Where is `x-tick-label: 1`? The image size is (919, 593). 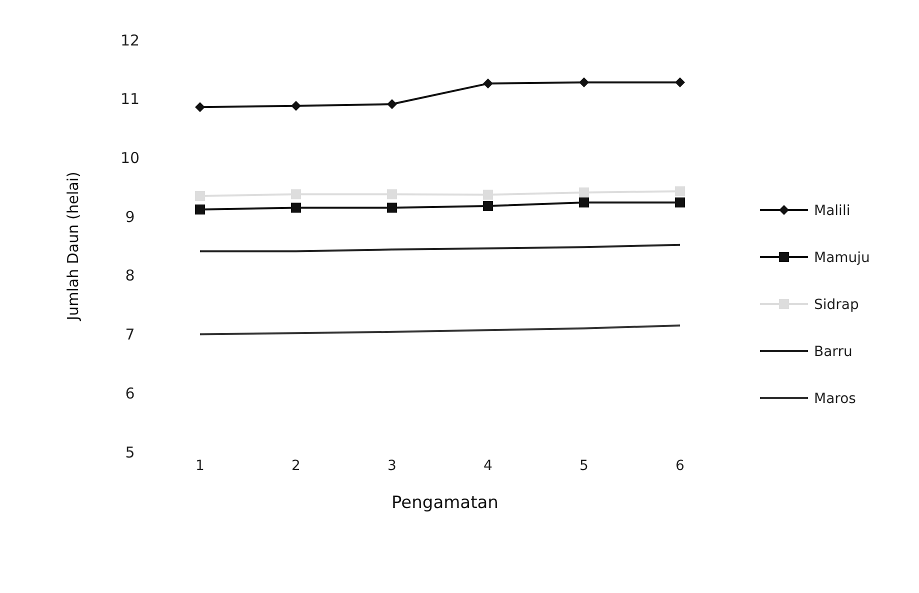 x-tick-label: 1 is located at coordinates (200, 466).